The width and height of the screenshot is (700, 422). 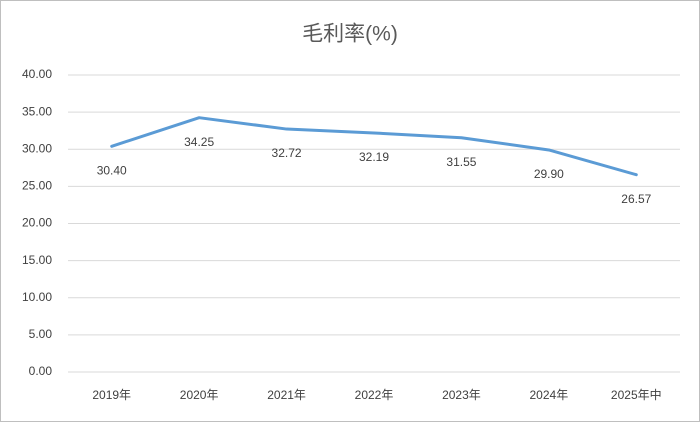 What do you see at coordinates (549, 174) in the screenshot?
I see `data-label: 29.90` at bounding box center [549, 174].